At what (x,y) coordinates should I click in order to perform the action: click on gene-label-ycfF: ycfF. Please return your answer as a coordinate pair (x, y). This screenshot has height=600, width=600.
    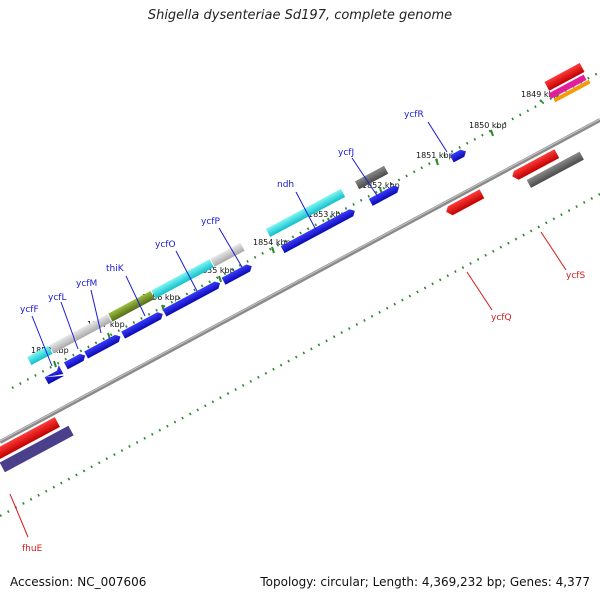
    Looking at the image, I should click on (29, 310).